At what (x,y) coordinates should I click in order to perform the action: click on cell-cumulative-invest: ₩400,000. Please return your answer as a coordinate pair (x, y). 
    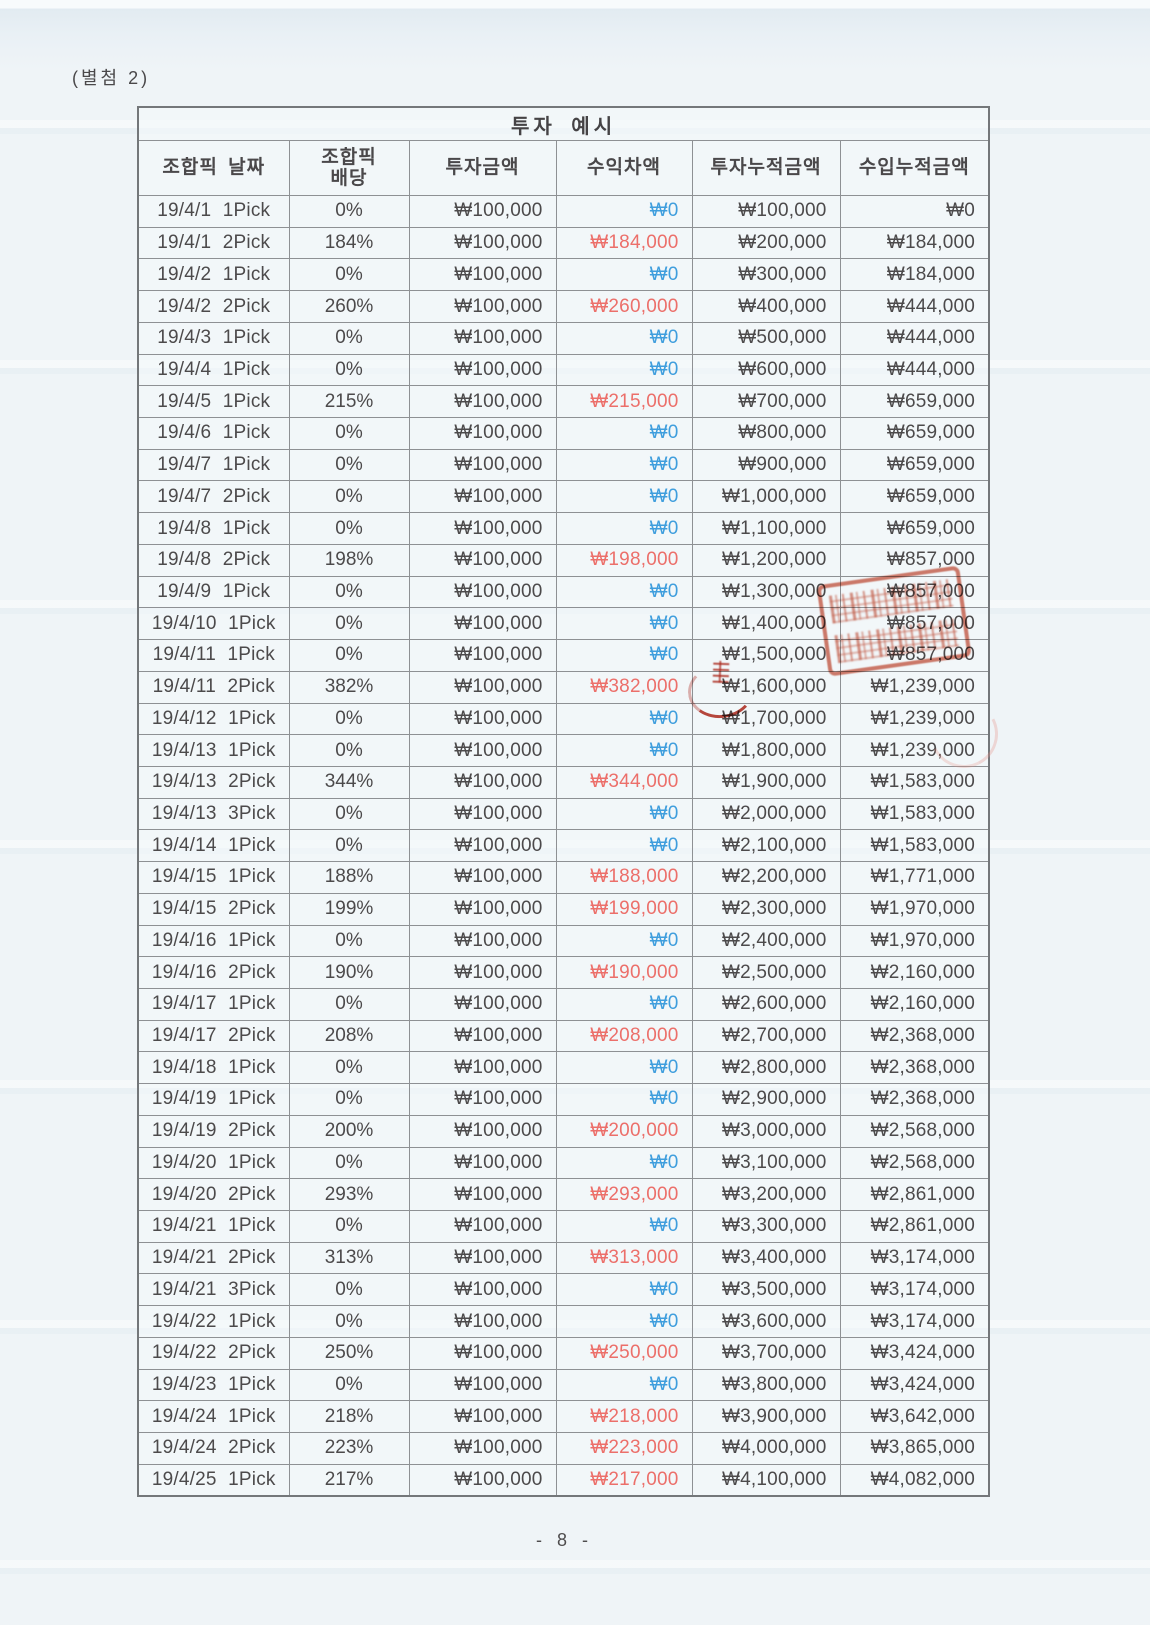
    Looking at the image, I should click on (766, 306).